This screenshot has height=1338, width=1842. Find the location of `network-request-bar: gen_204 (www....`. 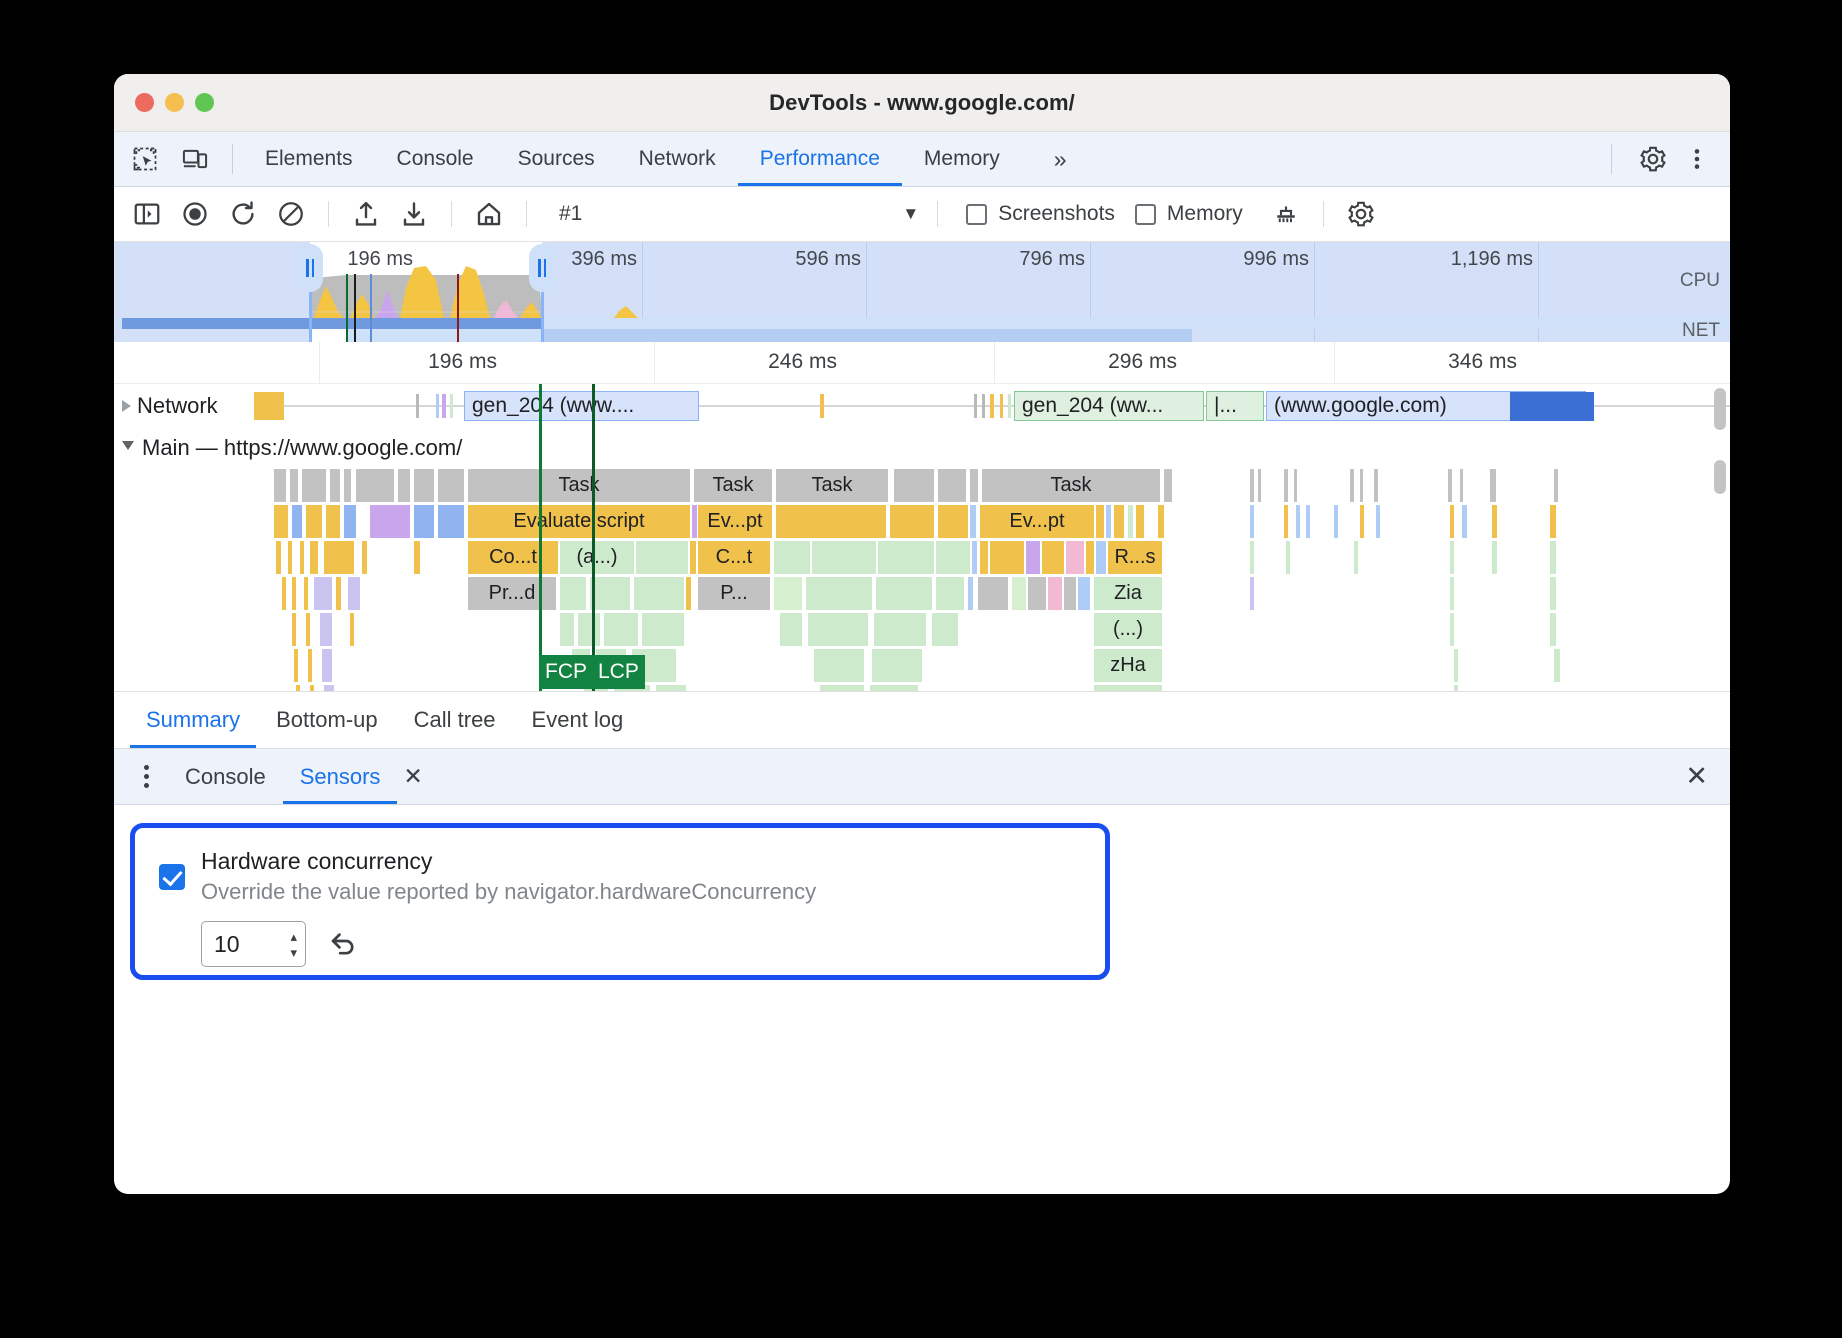

network-request-bar: gen_204 (www.... is located at coordinates (581, 406).